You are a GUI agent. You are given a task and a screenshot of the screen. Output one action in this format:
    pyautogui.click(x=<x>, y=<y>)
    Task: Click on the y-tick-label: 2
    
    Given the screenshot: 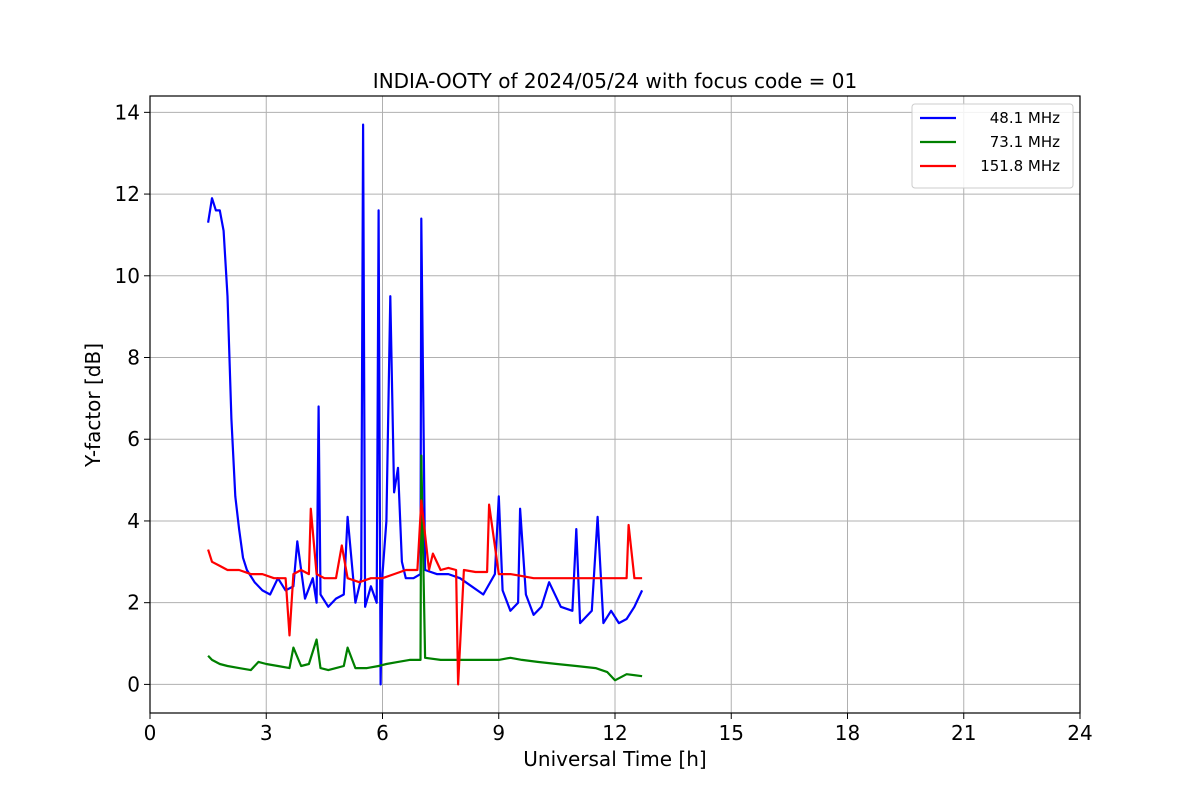 What is the action you would take?
    pyautogui.click(x=133, y=603)
    